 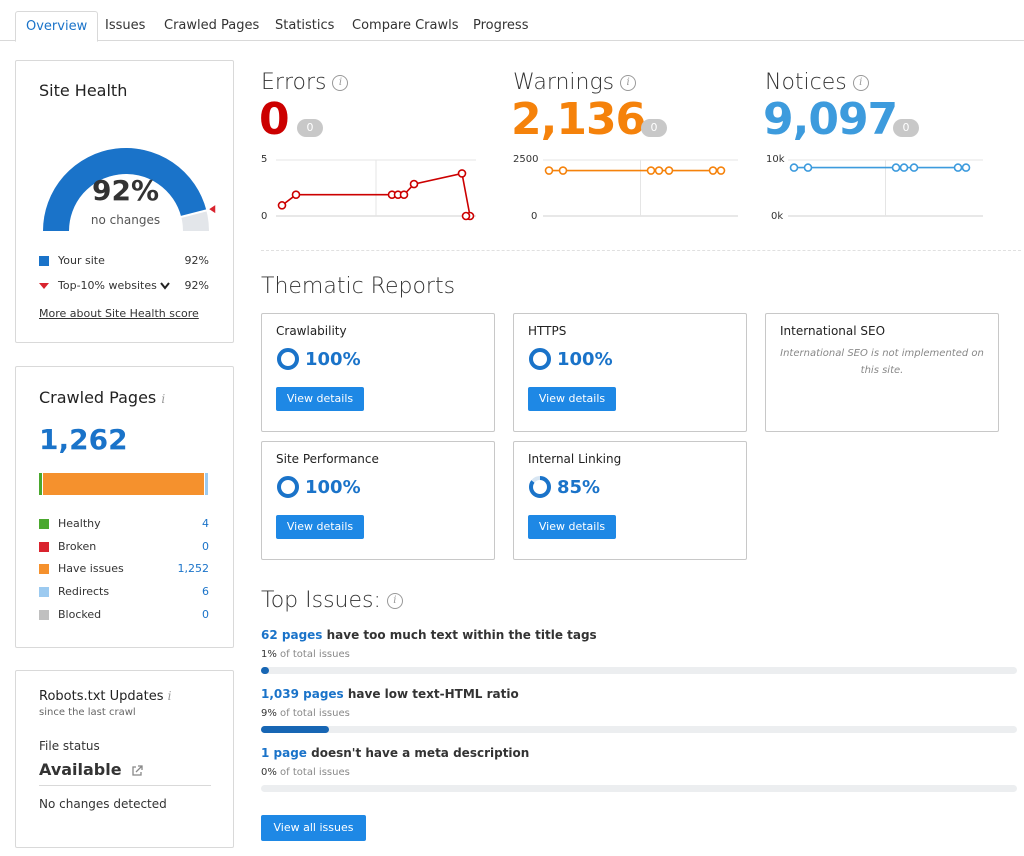 What do you see at coordinates (305, 713) in the screenshot?
I see `issue-share: 9% of total issues` at bounding box center [305, 713].